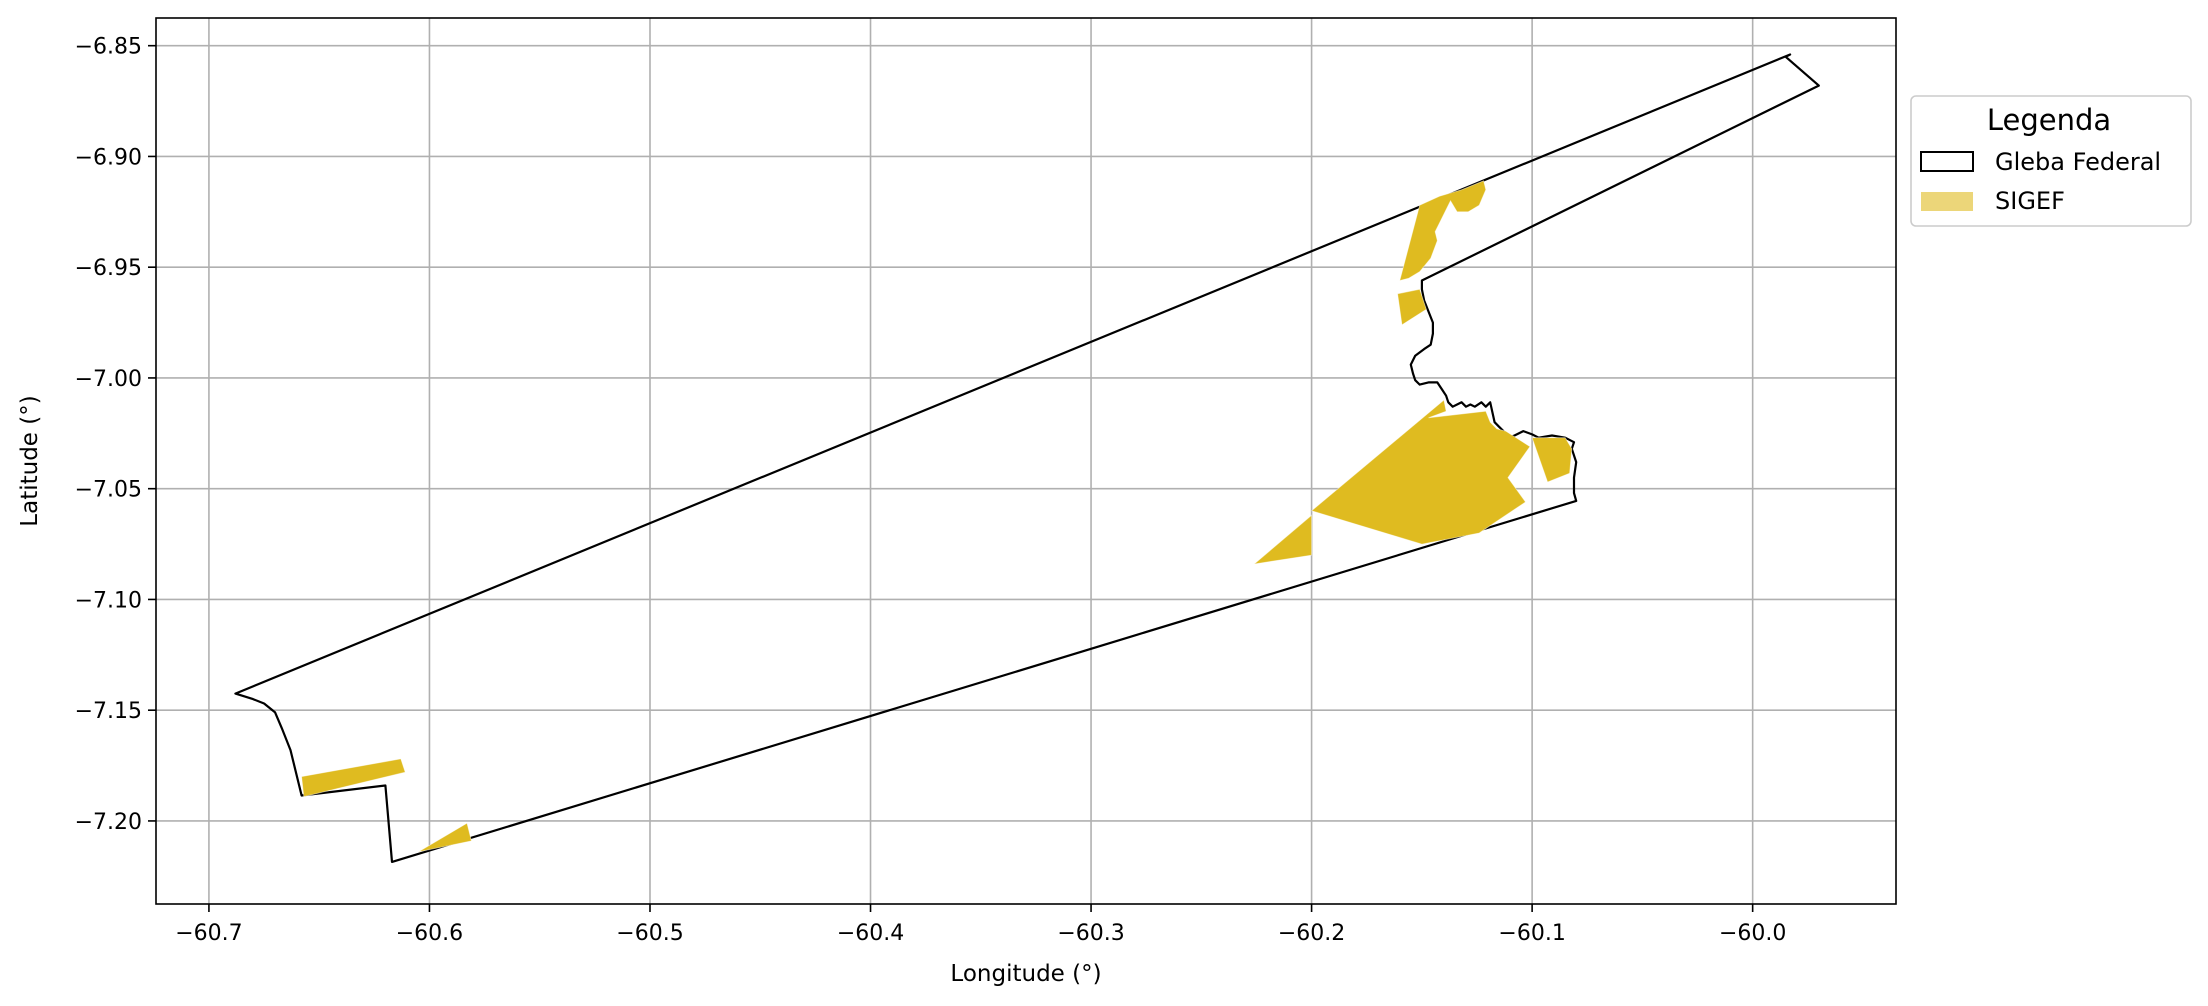 The image size is (2208, 1006). What do you see at coordinates (2049, 120) in the screenshot?
I see `legend-title: Legenda` at bounding box center [2049, 120].